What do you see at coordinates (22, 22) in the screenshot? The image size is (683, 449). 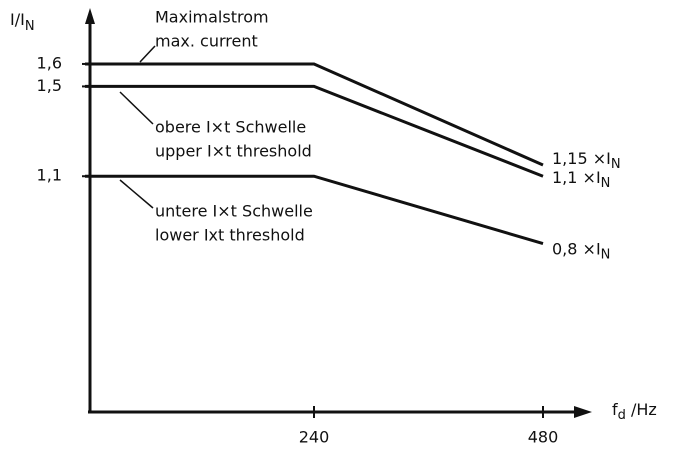 I see `y-axis-label: I/IN` at bounding box center [22, 22].